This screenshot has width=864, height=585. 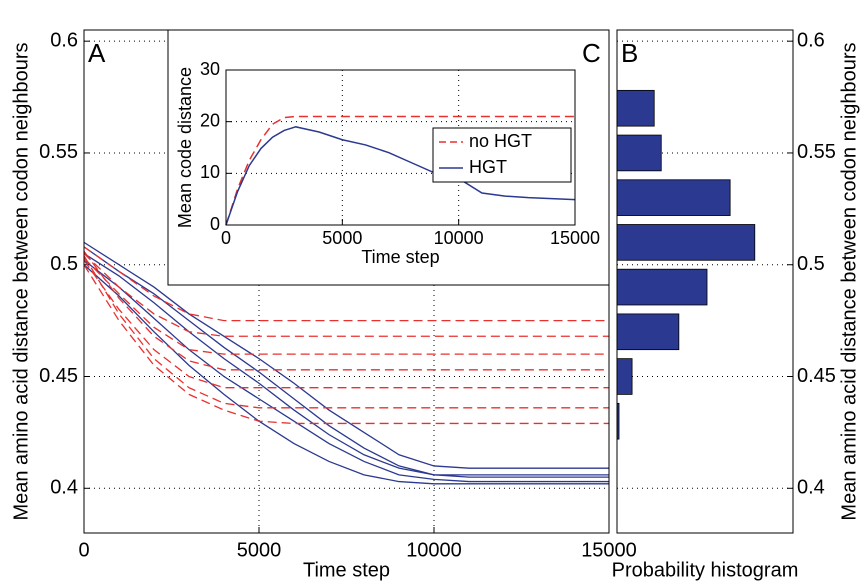 I want to click on y-tick-label: 30, so click(x=210, y=69).